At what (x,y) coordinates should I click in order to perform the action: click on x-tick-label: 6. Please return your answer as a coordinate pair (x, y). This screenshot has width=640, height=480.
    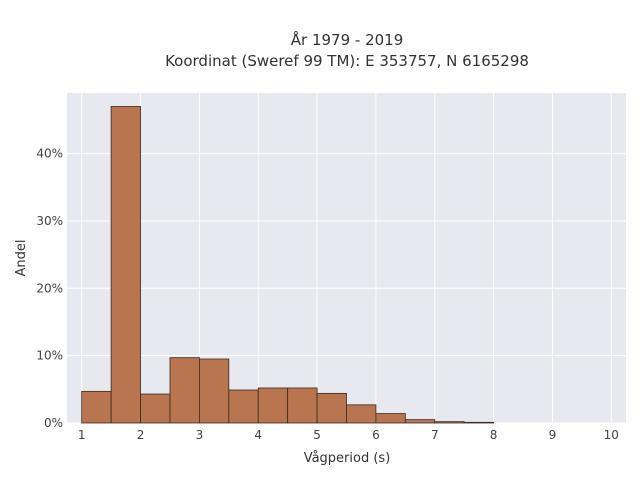
    Looking at the image, I should click on (376, 435).